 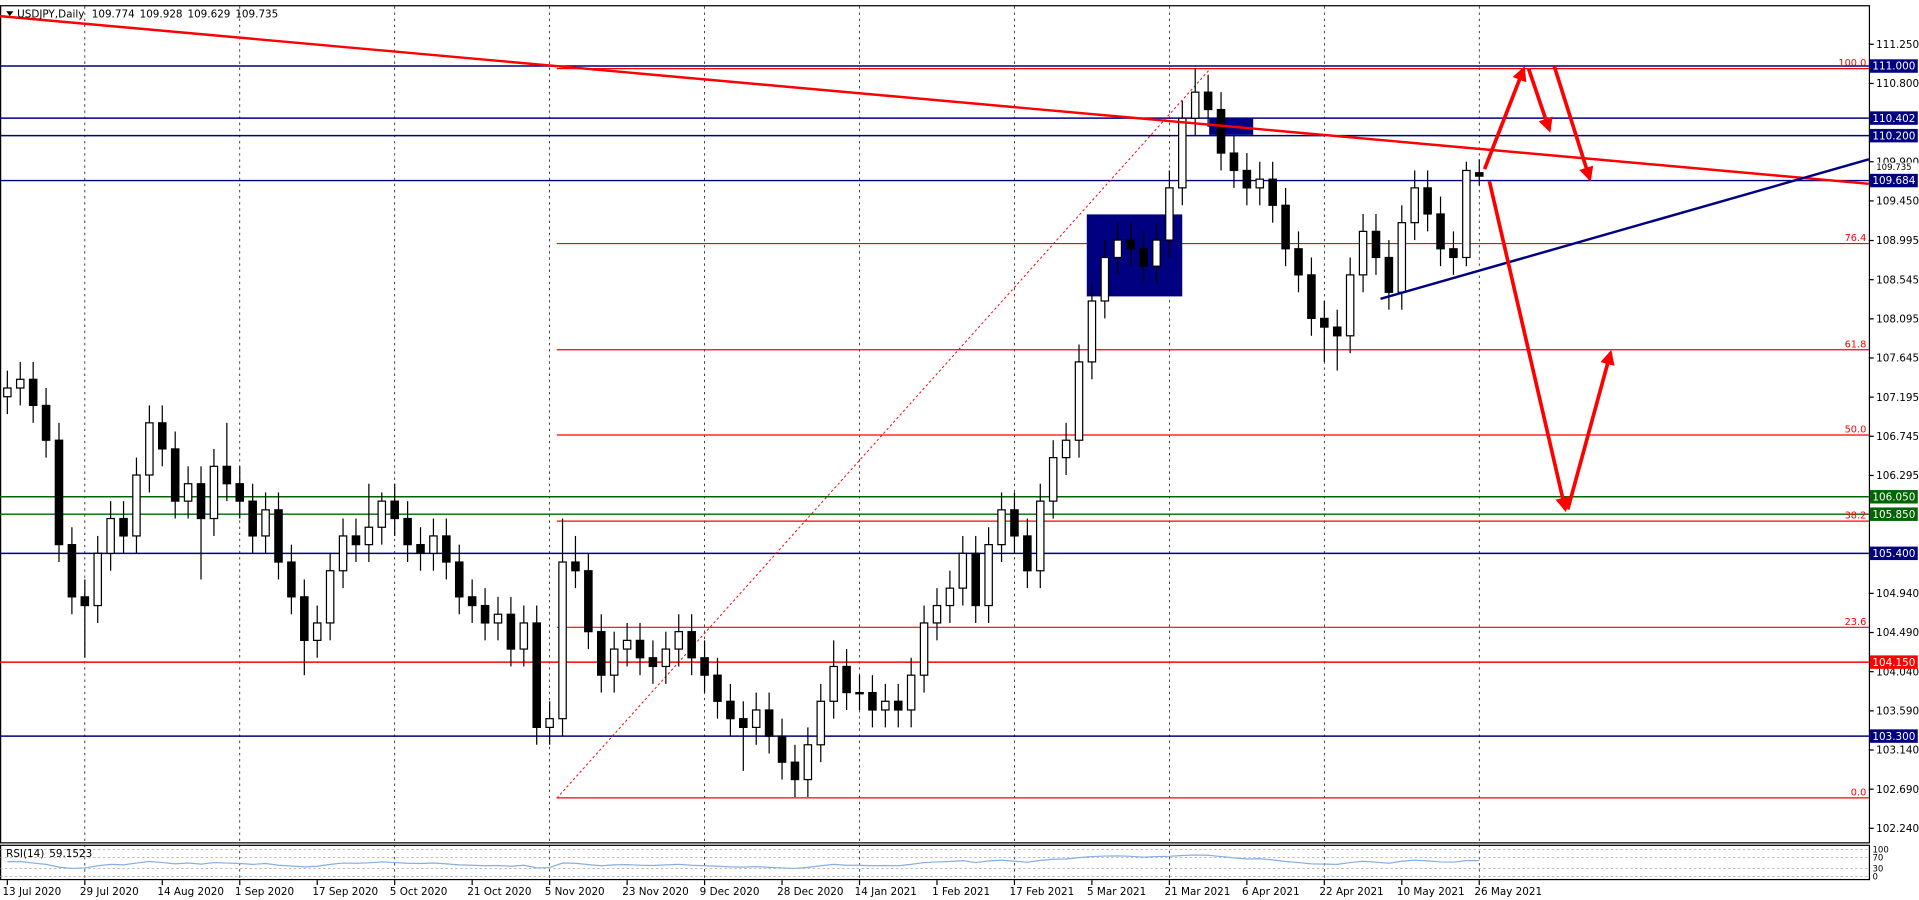 What do you see at coordinates (1897, 672) in the screenshot?
I see `y-tick-label: 104.040` at bounding box center [1897, 672].